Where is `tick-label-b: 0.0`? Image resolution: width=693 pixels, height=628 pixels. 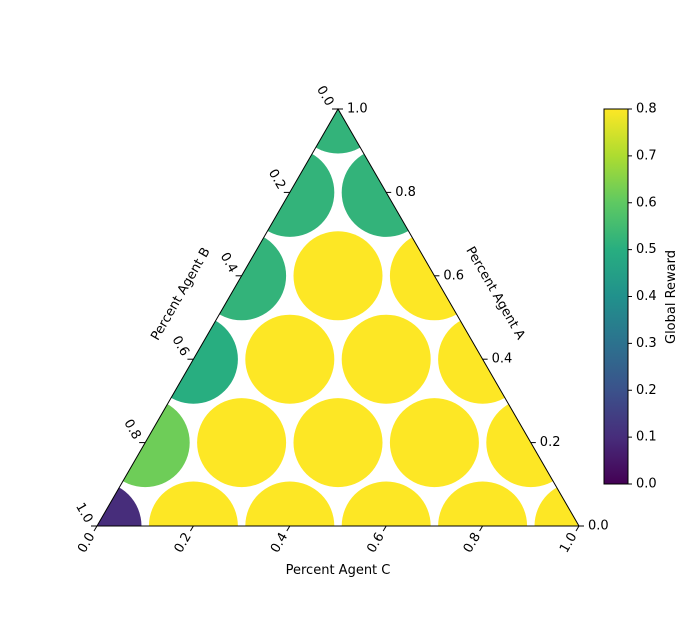
tick-label-b: 0.0 is located at coordinates (324, 95).